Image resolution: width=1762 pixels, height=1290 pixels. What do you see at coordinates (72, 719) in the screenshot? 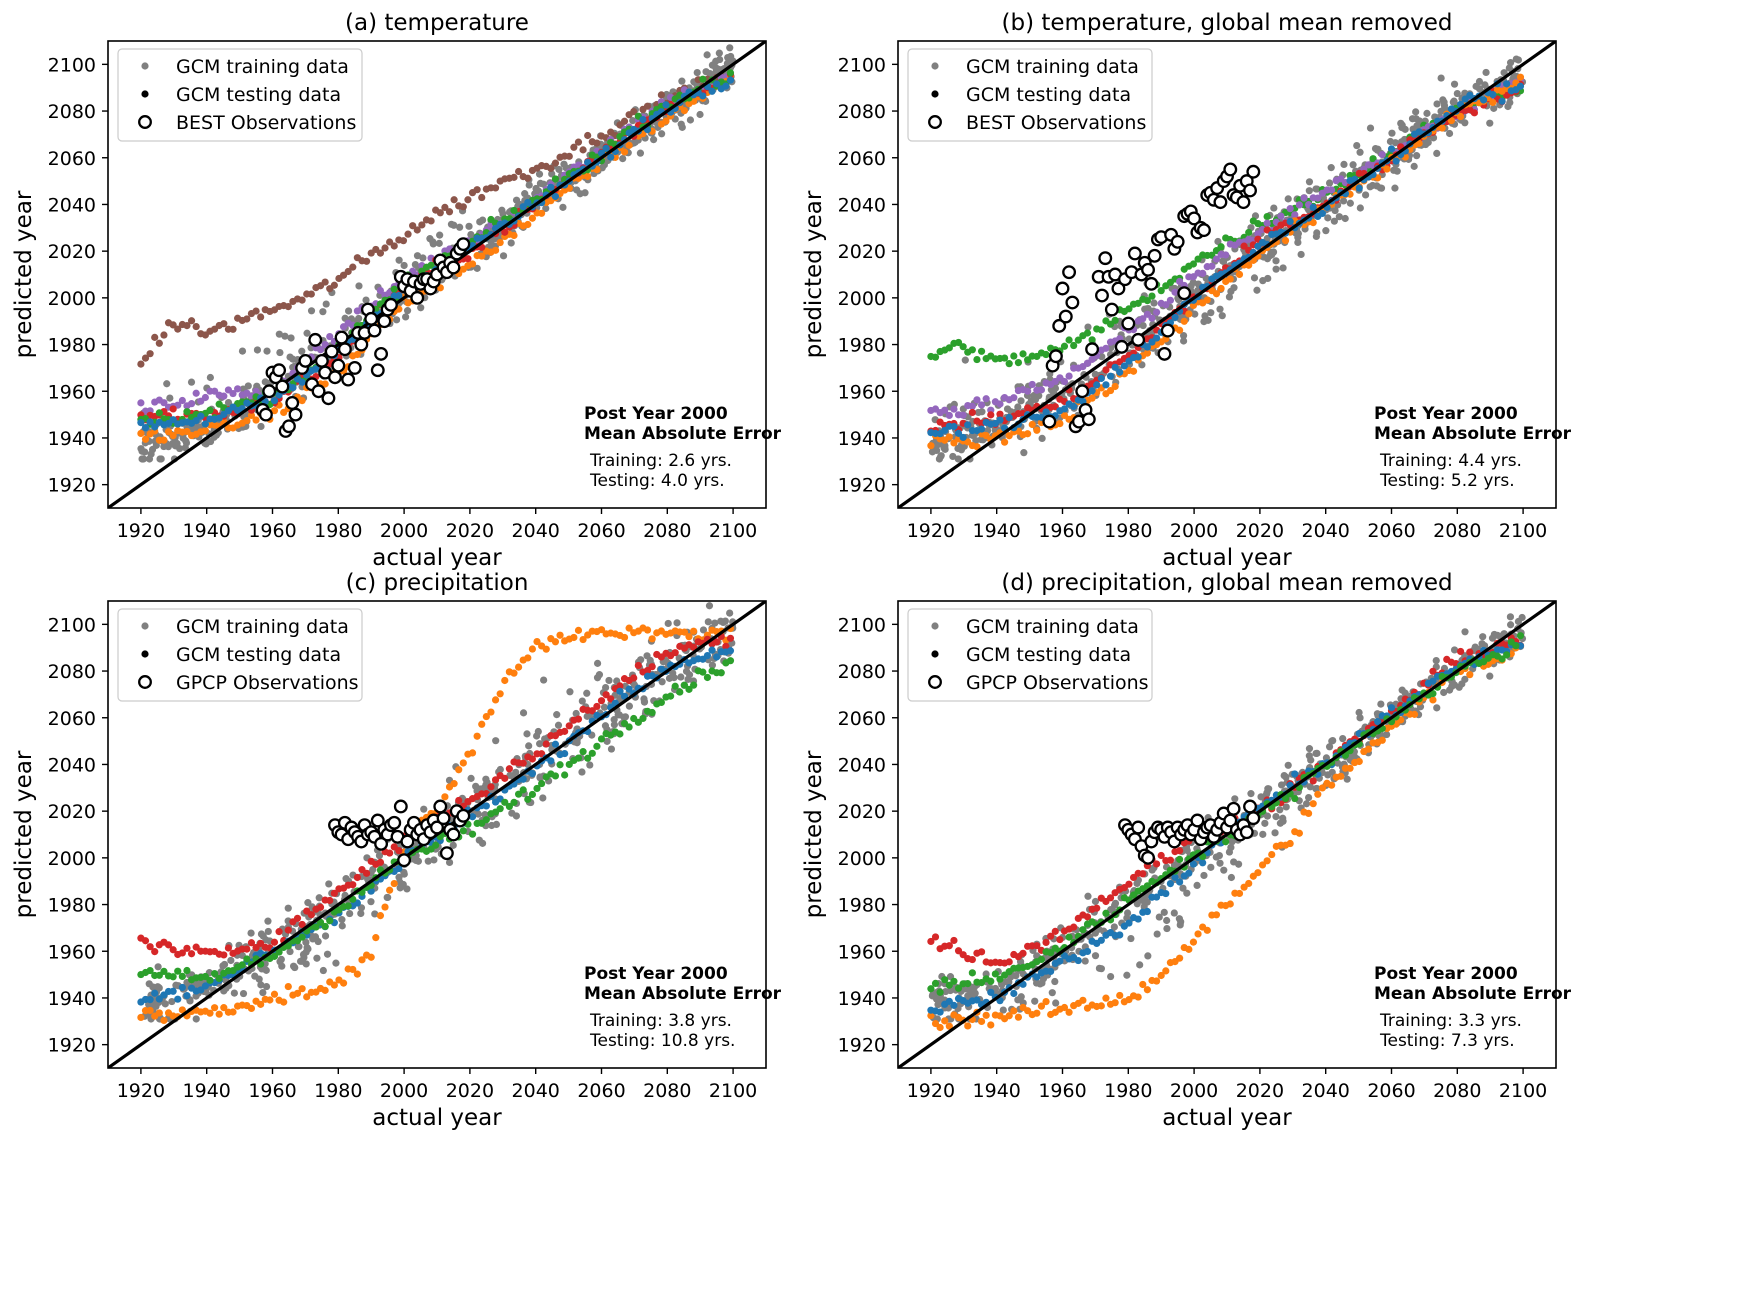
I see `y-tick-label: 2060` at bounding box center [72, 719].